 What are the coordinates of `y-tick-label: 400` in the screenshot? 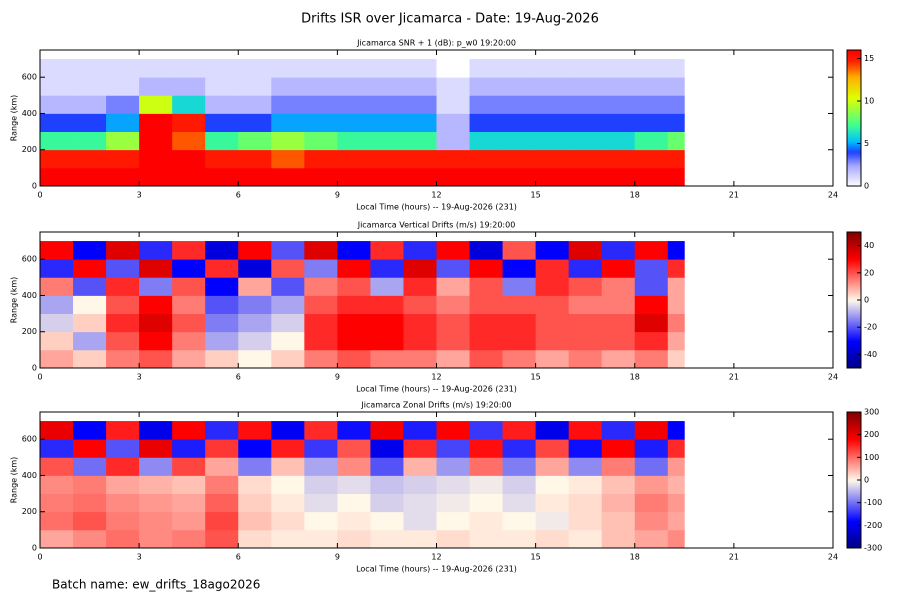 It's located at (29, 295).